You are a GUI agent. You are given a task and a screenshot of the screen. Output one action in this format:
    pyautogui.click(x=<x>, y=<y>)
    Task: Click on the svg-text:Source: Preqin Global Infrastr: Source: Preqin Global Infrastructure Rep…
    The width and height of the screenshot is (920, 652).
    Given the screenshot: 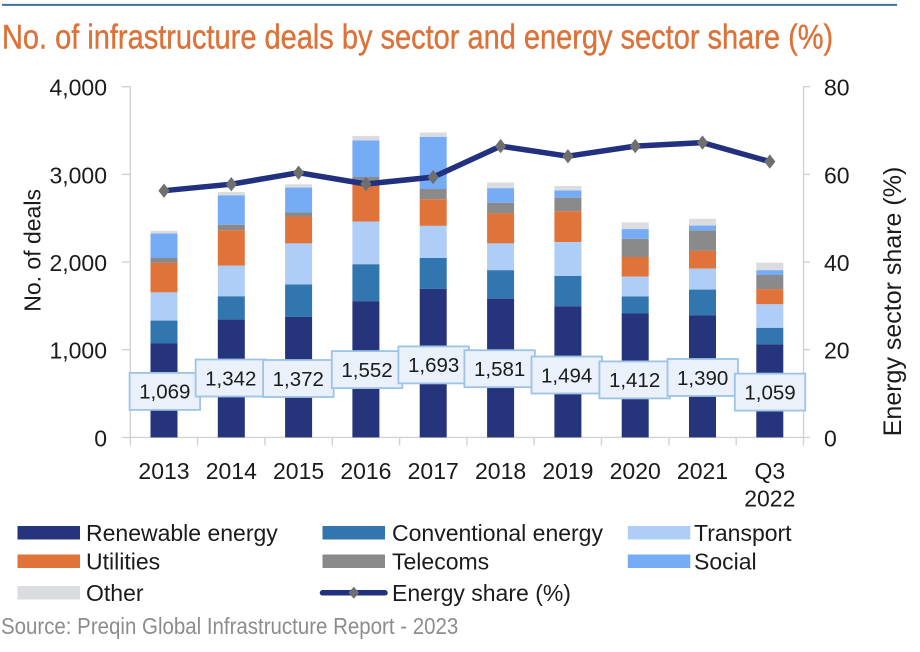 What is the action you would take?
    pyautogui.click(x=229, y=626)
    